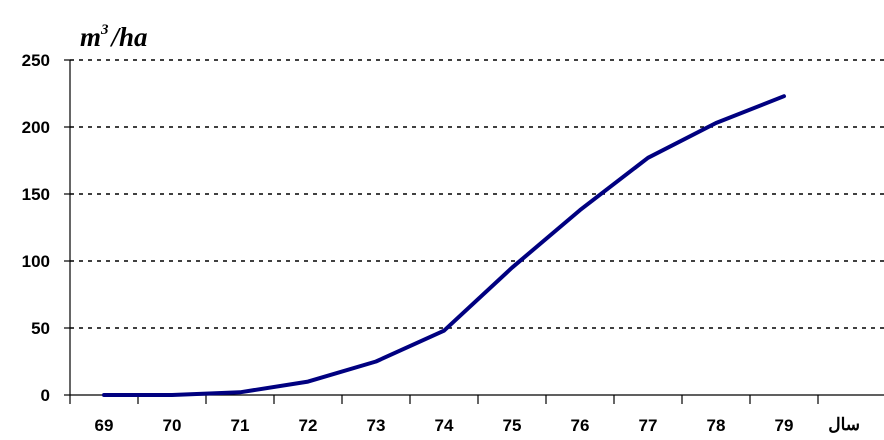  What do you see at coordinates (104, 30) in the screenshot?
I see `y-unit-exponent: 3` at bounding box center [104, 30].